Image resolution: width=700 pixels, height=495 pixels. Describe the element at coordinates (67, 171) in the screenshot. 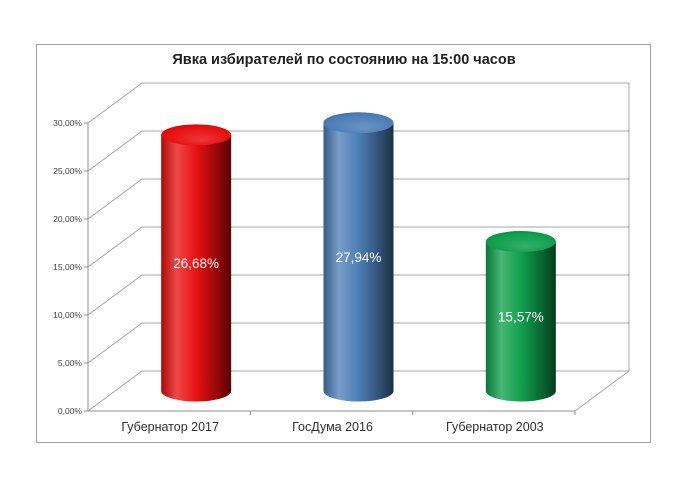

I see `y-axis-label: 25,00%` at that location.